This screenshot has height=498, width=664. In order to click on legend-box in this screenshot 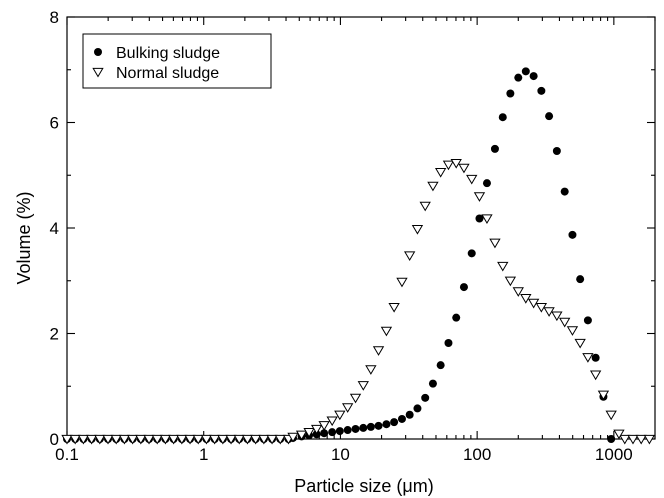, I will do `click(177, 61)`.